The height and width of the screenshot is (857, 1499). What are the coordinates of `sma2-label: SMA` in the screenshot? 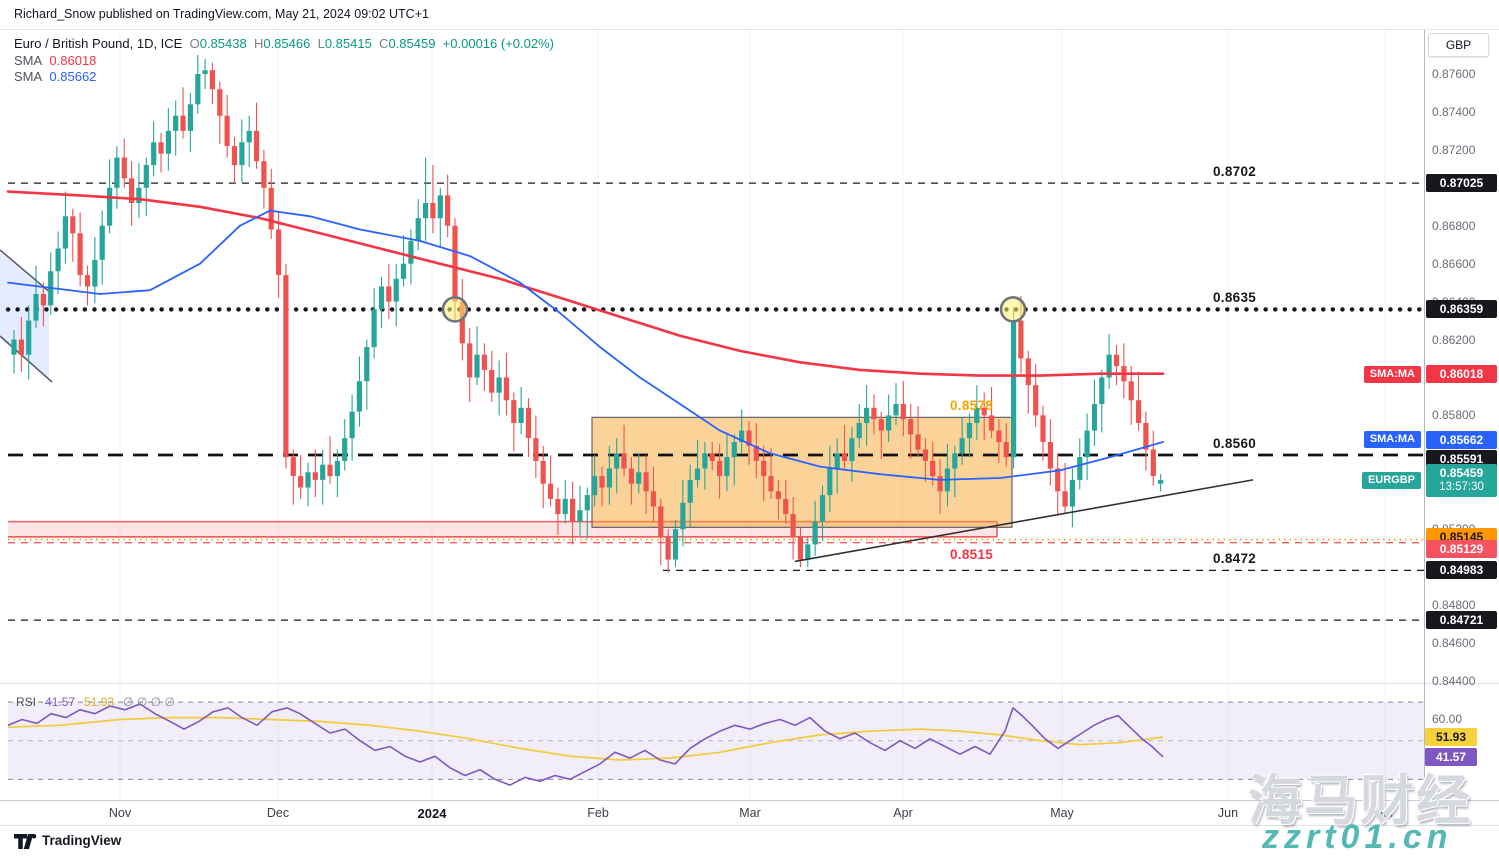 It's located at (28, 76).